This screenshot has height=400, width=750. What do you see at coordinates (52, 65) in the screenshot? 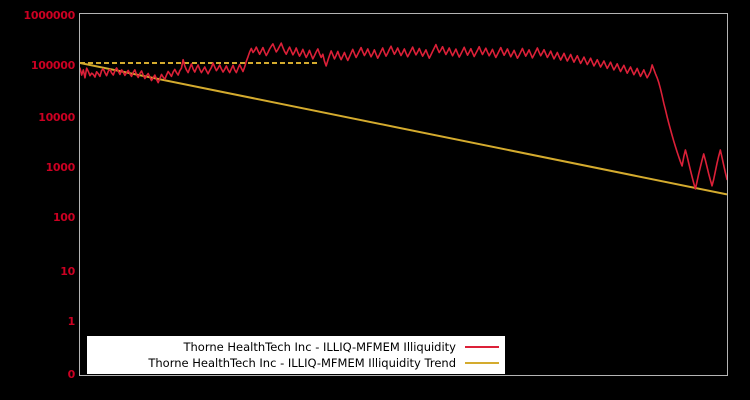
I see `y-tick-label: 100000` at bounding box center [52, 65].